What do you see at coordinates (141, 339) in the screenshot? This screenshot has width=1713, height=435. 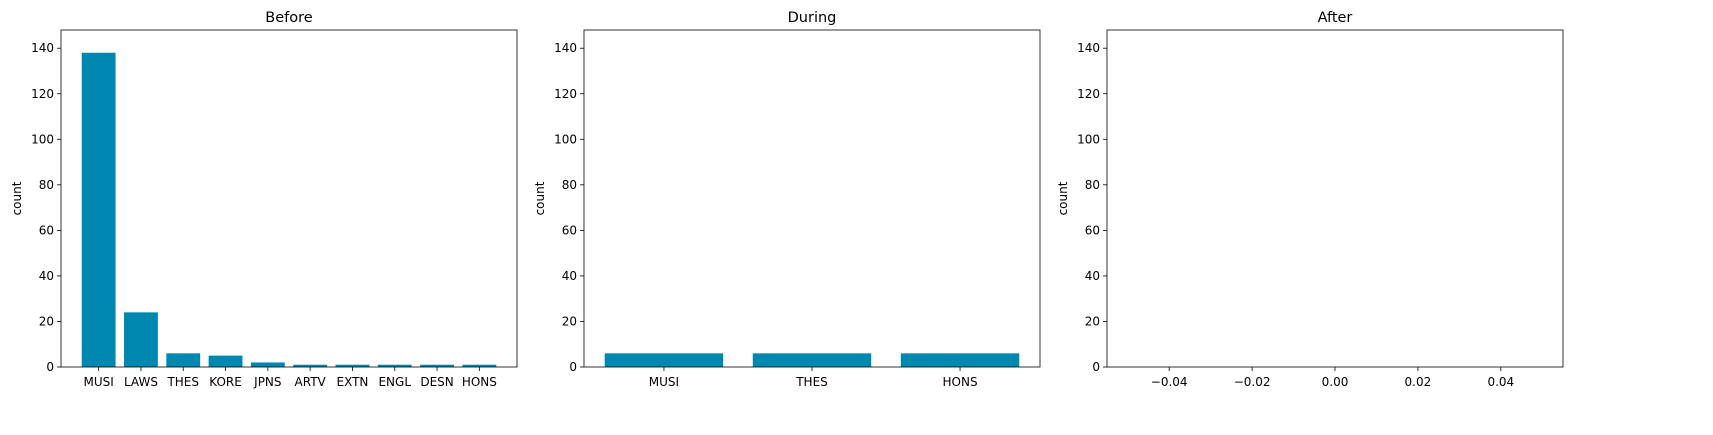 I see `bar-laws` at bounding box center [141, 339].